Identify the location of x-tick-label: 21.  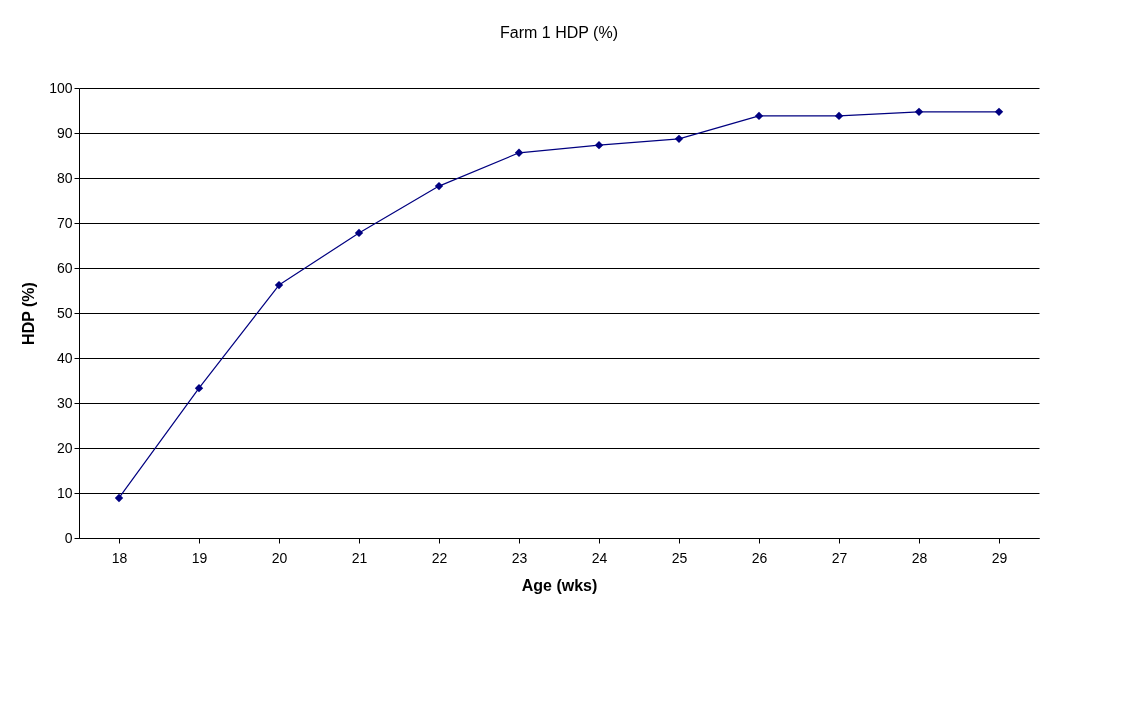
(359, 557).